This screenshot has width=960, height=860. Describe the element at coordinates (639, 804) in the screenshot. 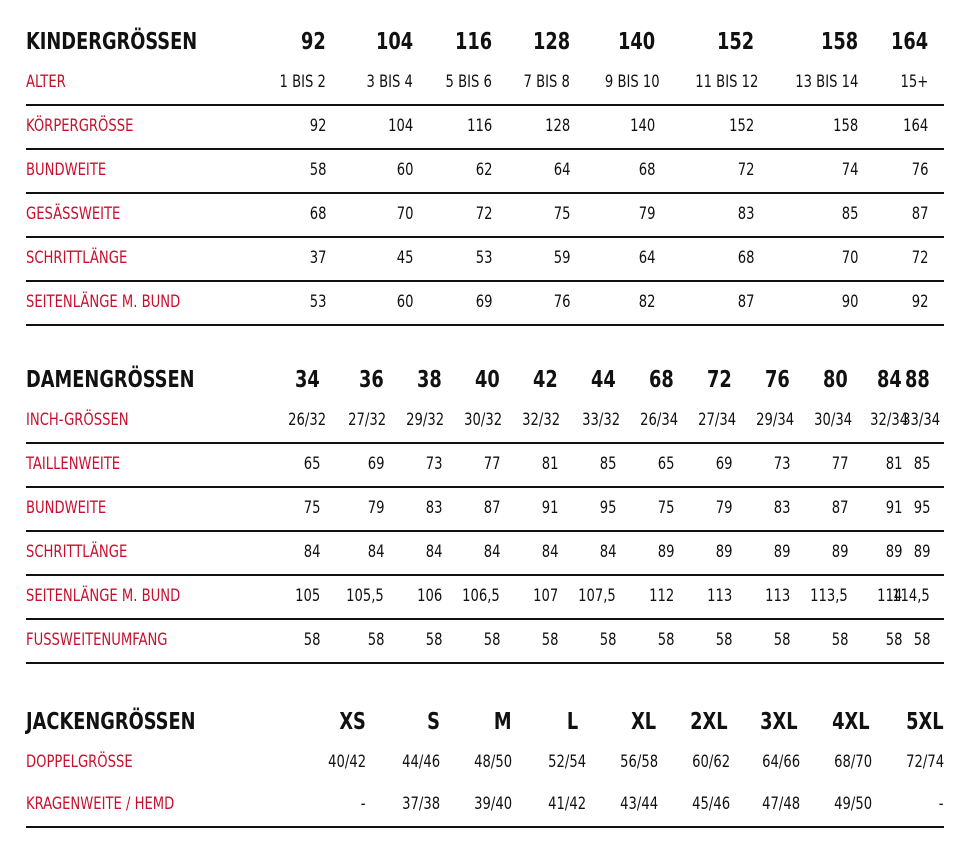

I see `table-cell: 43/44` at that location.